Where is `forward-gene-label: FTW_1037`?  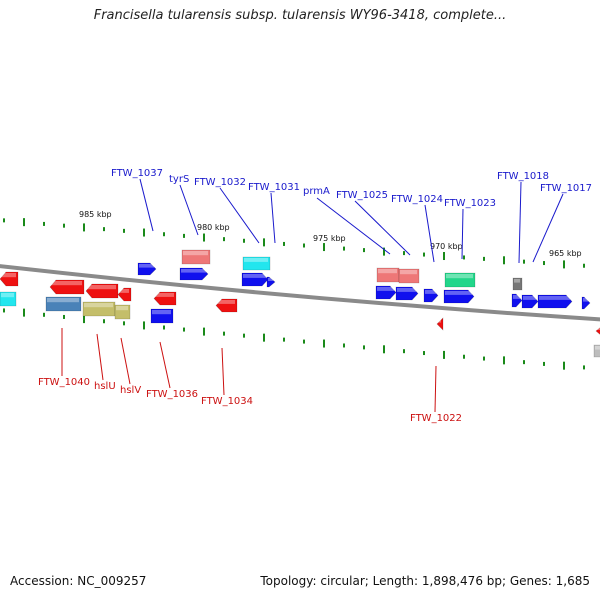
forward-gene-label: FTW_1037 is located at coordinates (137, 173).